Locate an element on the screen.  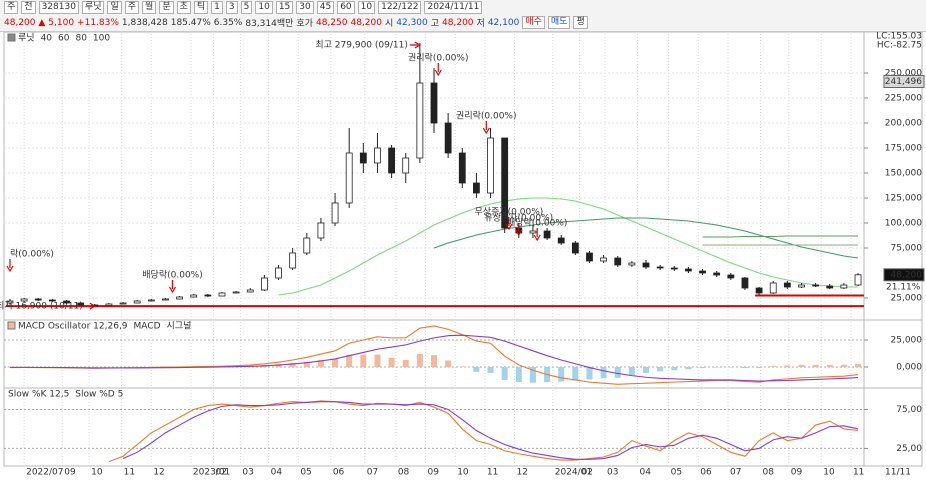
toolbar-text: 6.35% is located at coordinates (228, 22).